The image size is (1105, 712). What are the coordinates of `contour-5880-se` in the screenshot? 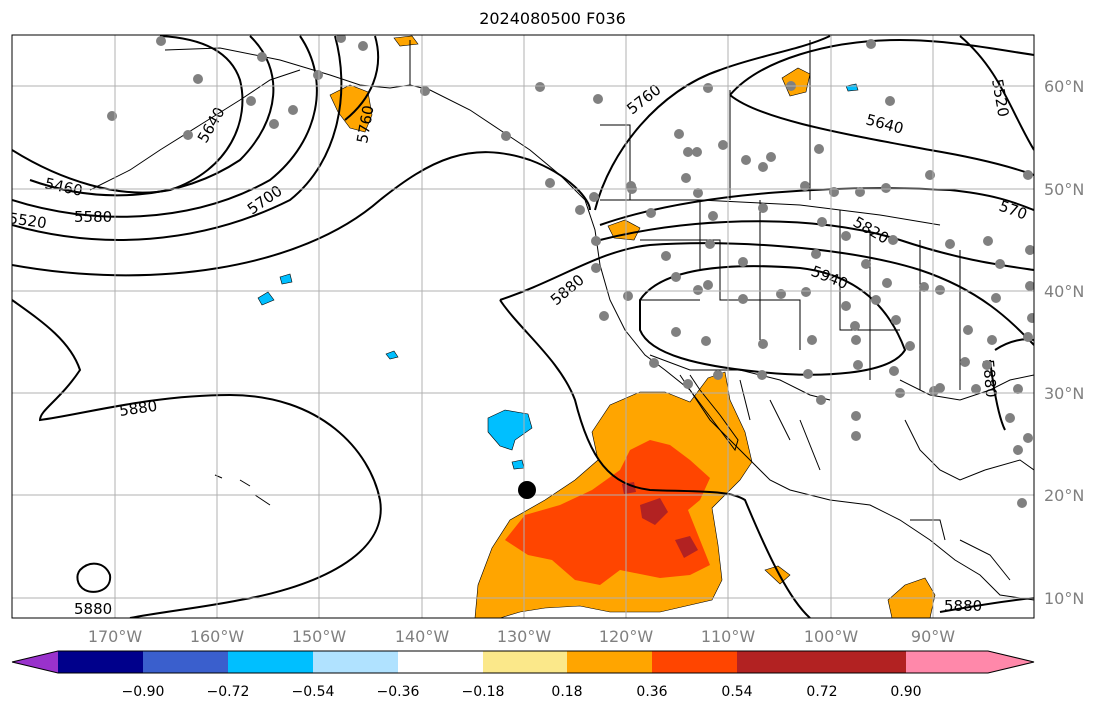 It's located at (986, 605).